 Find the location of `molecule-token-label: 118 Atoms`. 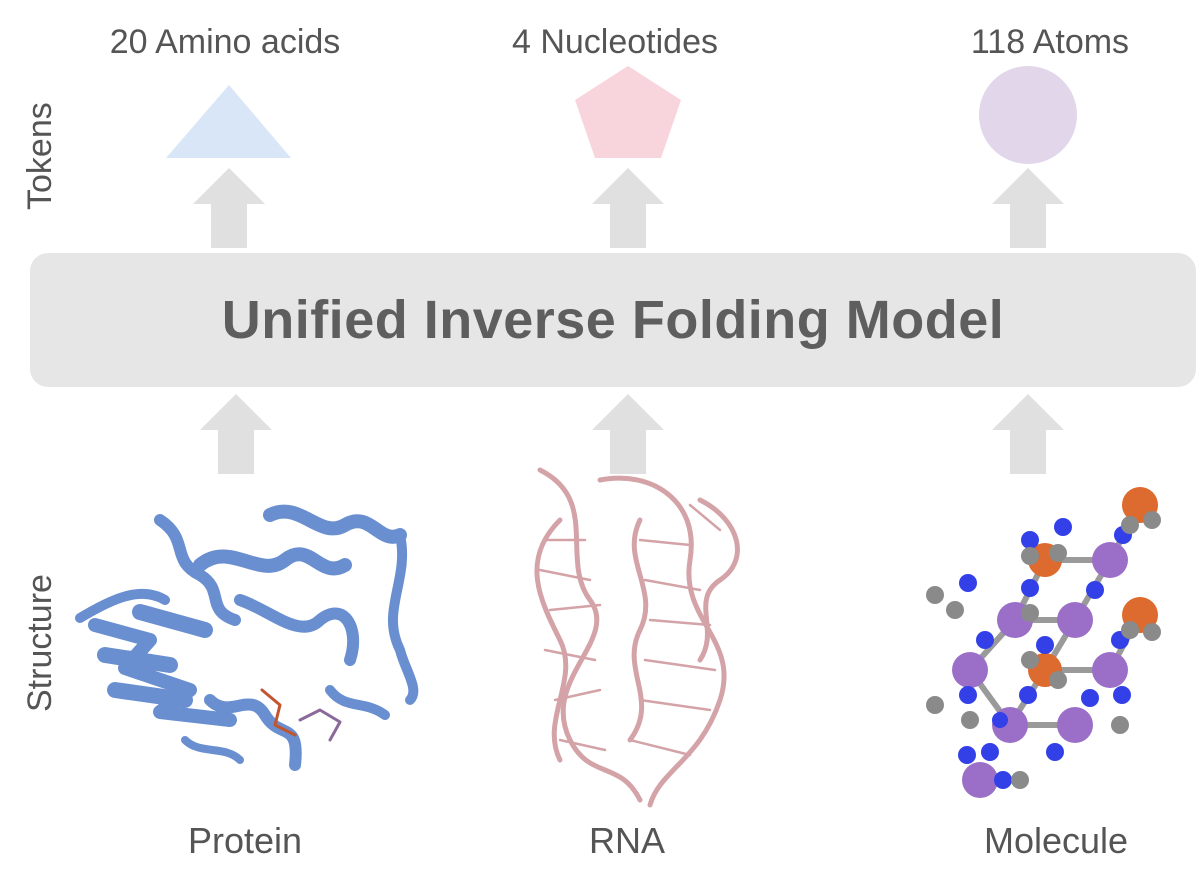

molecule-token-label: 118 Atoms is located at coordinates (1050, 42).